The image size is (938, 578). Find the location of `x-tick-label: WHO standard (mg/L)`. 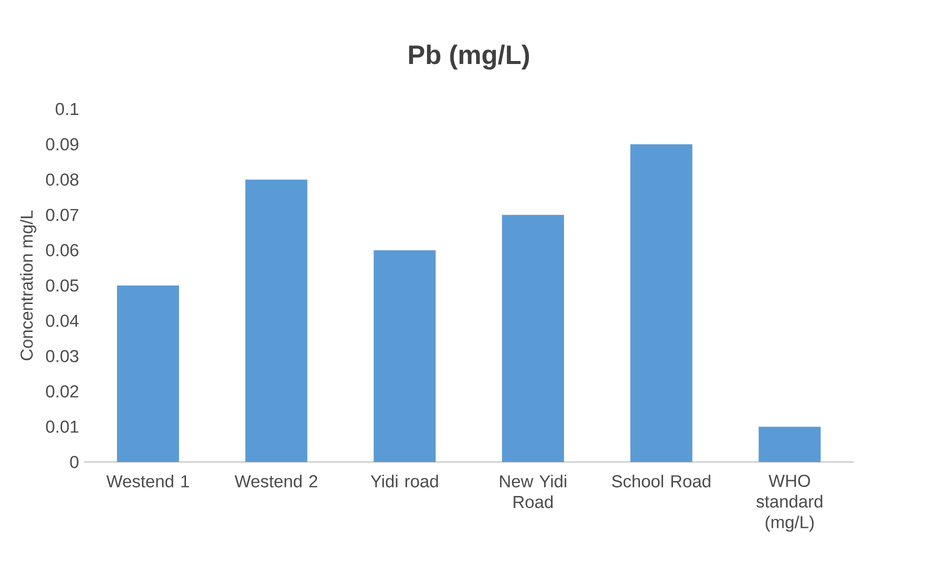

x-tick-label: WHO standard (mg/L) is located at coordinates (789, 503).